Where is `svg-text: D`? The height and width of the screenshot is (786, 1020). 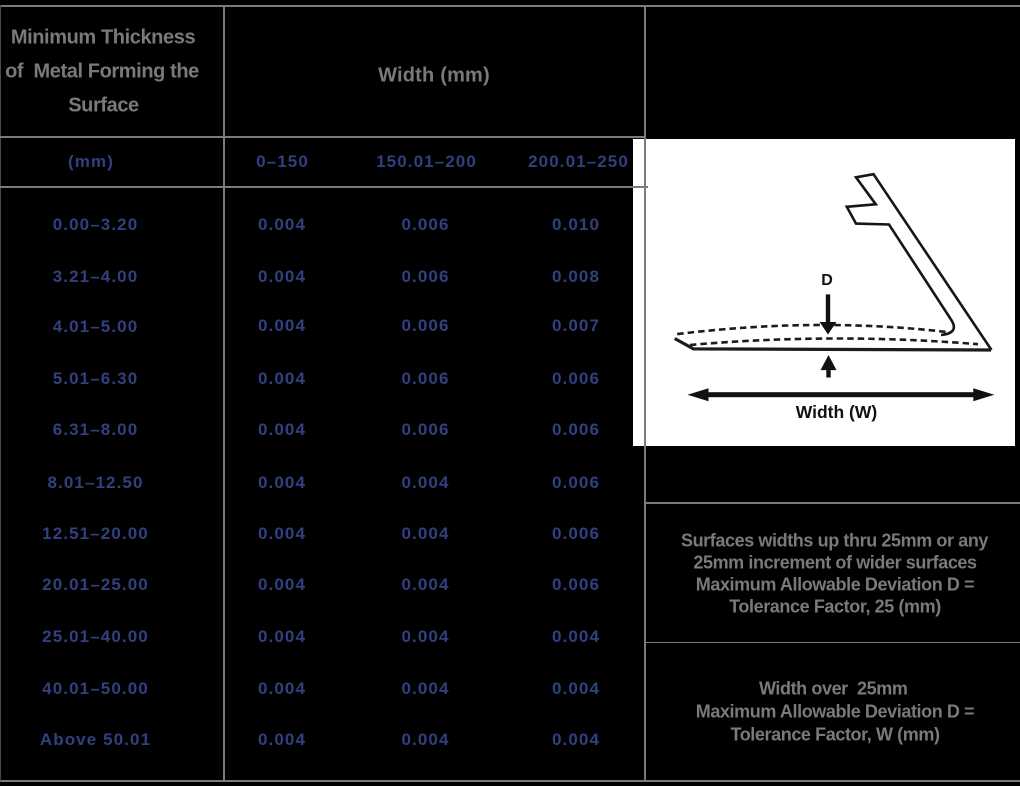 svg-text: D is located at coordinates (827, 280).